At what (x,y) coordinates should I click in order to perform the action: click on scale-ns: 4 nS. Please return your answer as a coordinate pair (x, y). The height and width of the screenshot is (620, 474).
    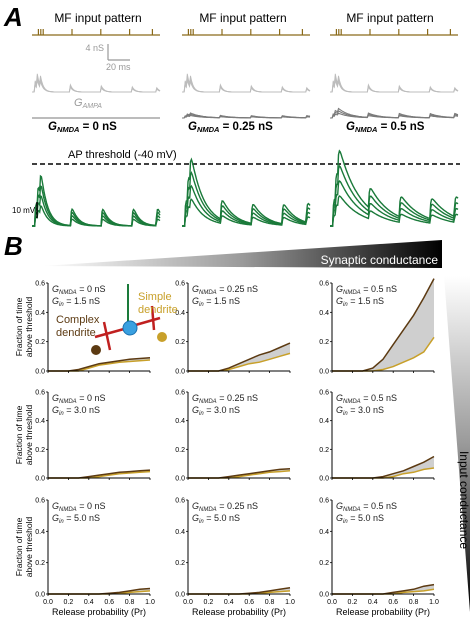
    Looking at the image, I should click on (94, 48).